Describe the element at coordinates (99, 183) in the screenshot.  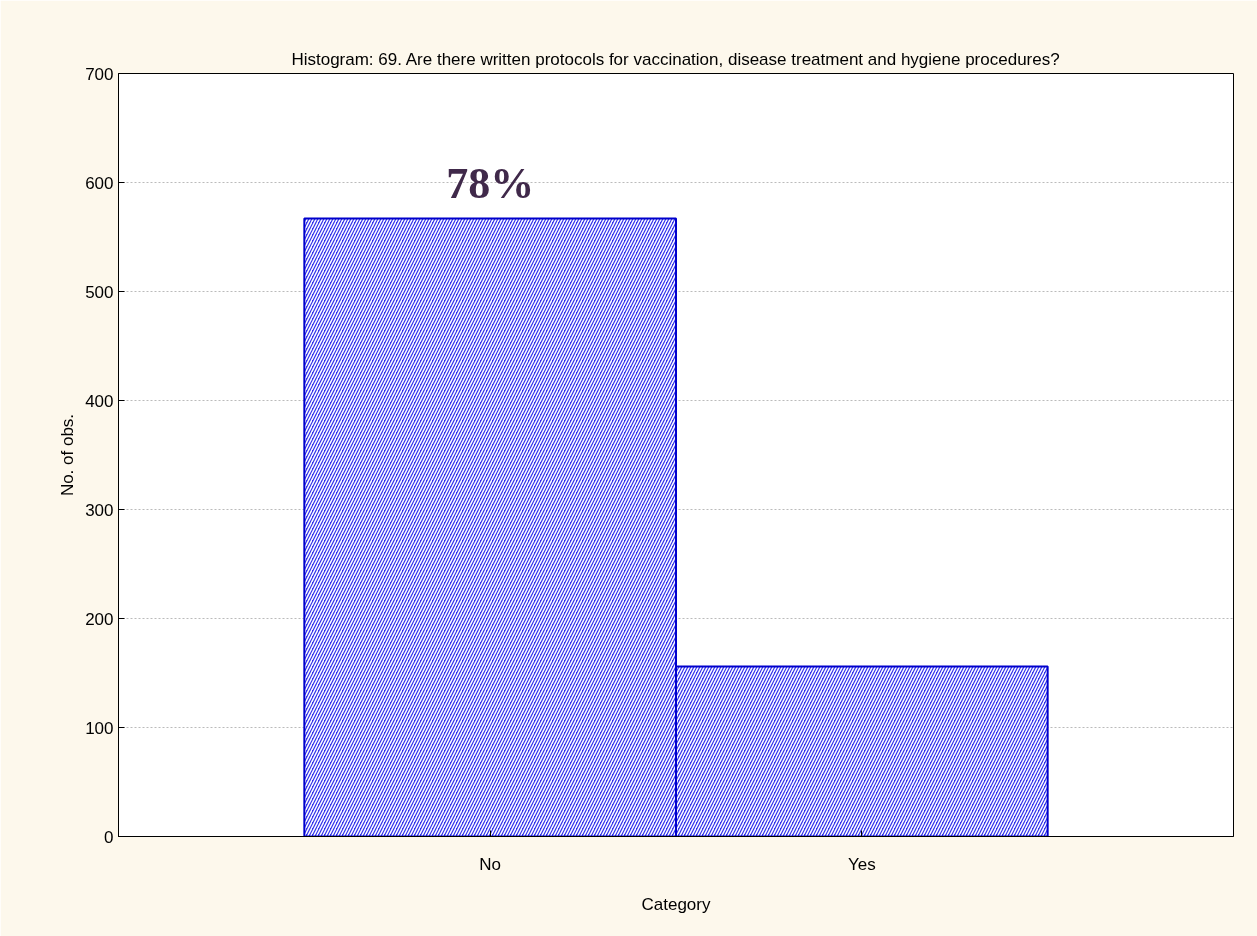
I see `y-tick-label: 600` at that location.